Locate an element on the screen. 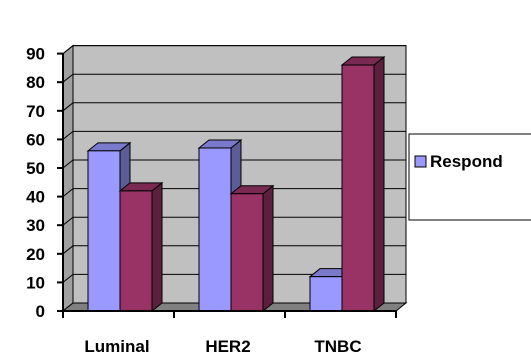 Image resolution: width=531 pixels, height=358 pixels. y-tick-label: 90 is located at coordinates (35, 54).